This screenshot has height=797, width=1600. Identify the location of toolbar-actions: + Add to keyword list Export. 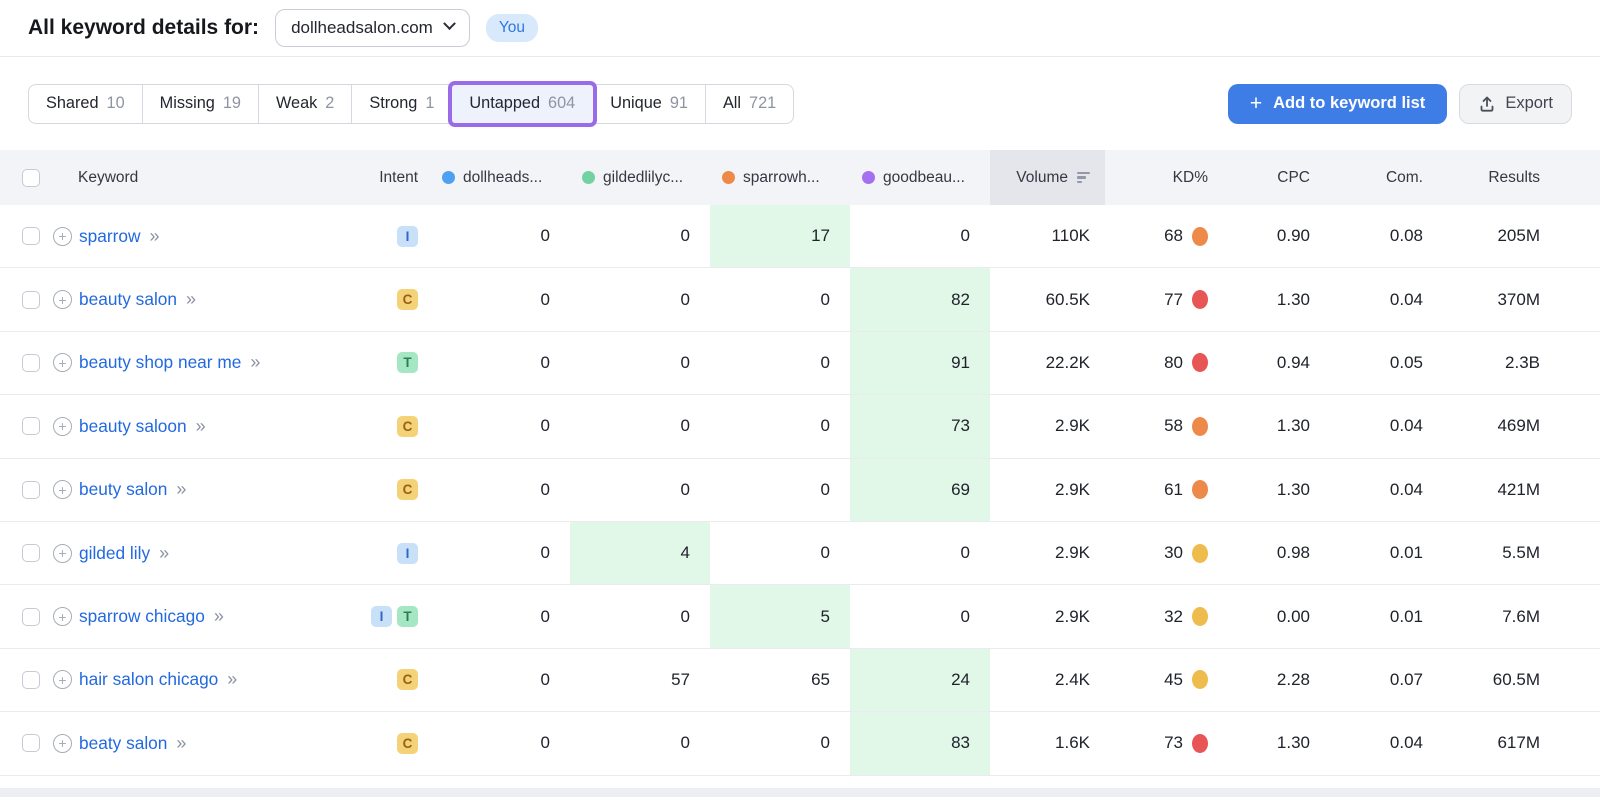
(1399, 103).